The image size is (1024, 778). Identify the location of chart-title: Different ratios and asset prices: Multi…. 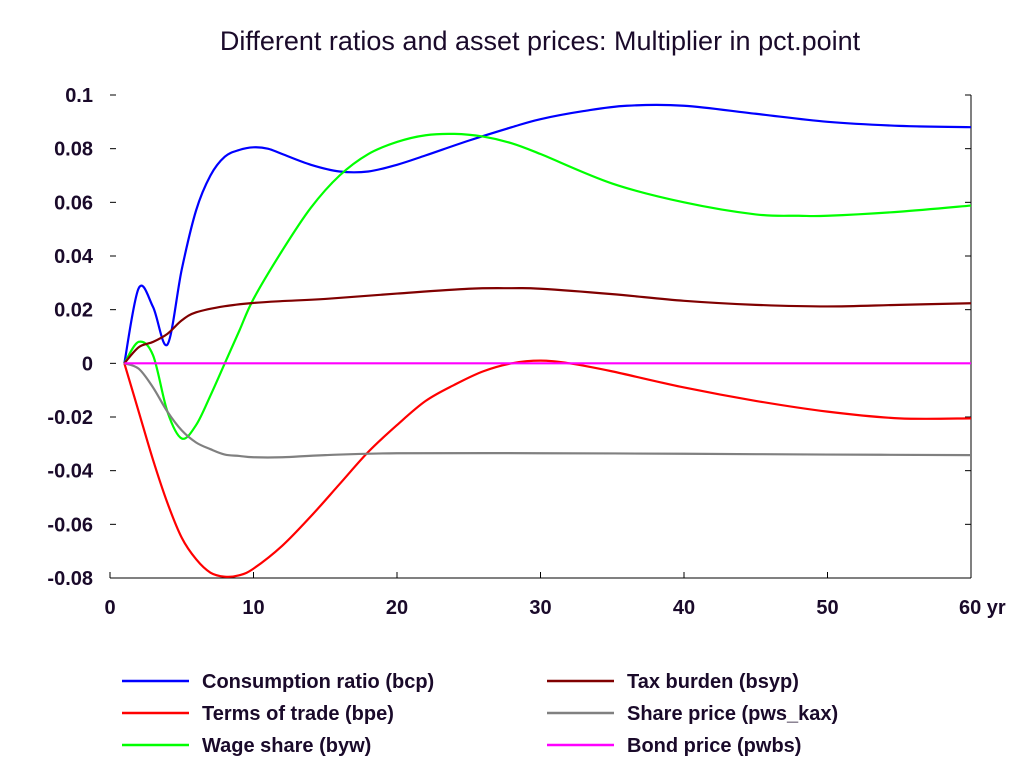
(540, 41).